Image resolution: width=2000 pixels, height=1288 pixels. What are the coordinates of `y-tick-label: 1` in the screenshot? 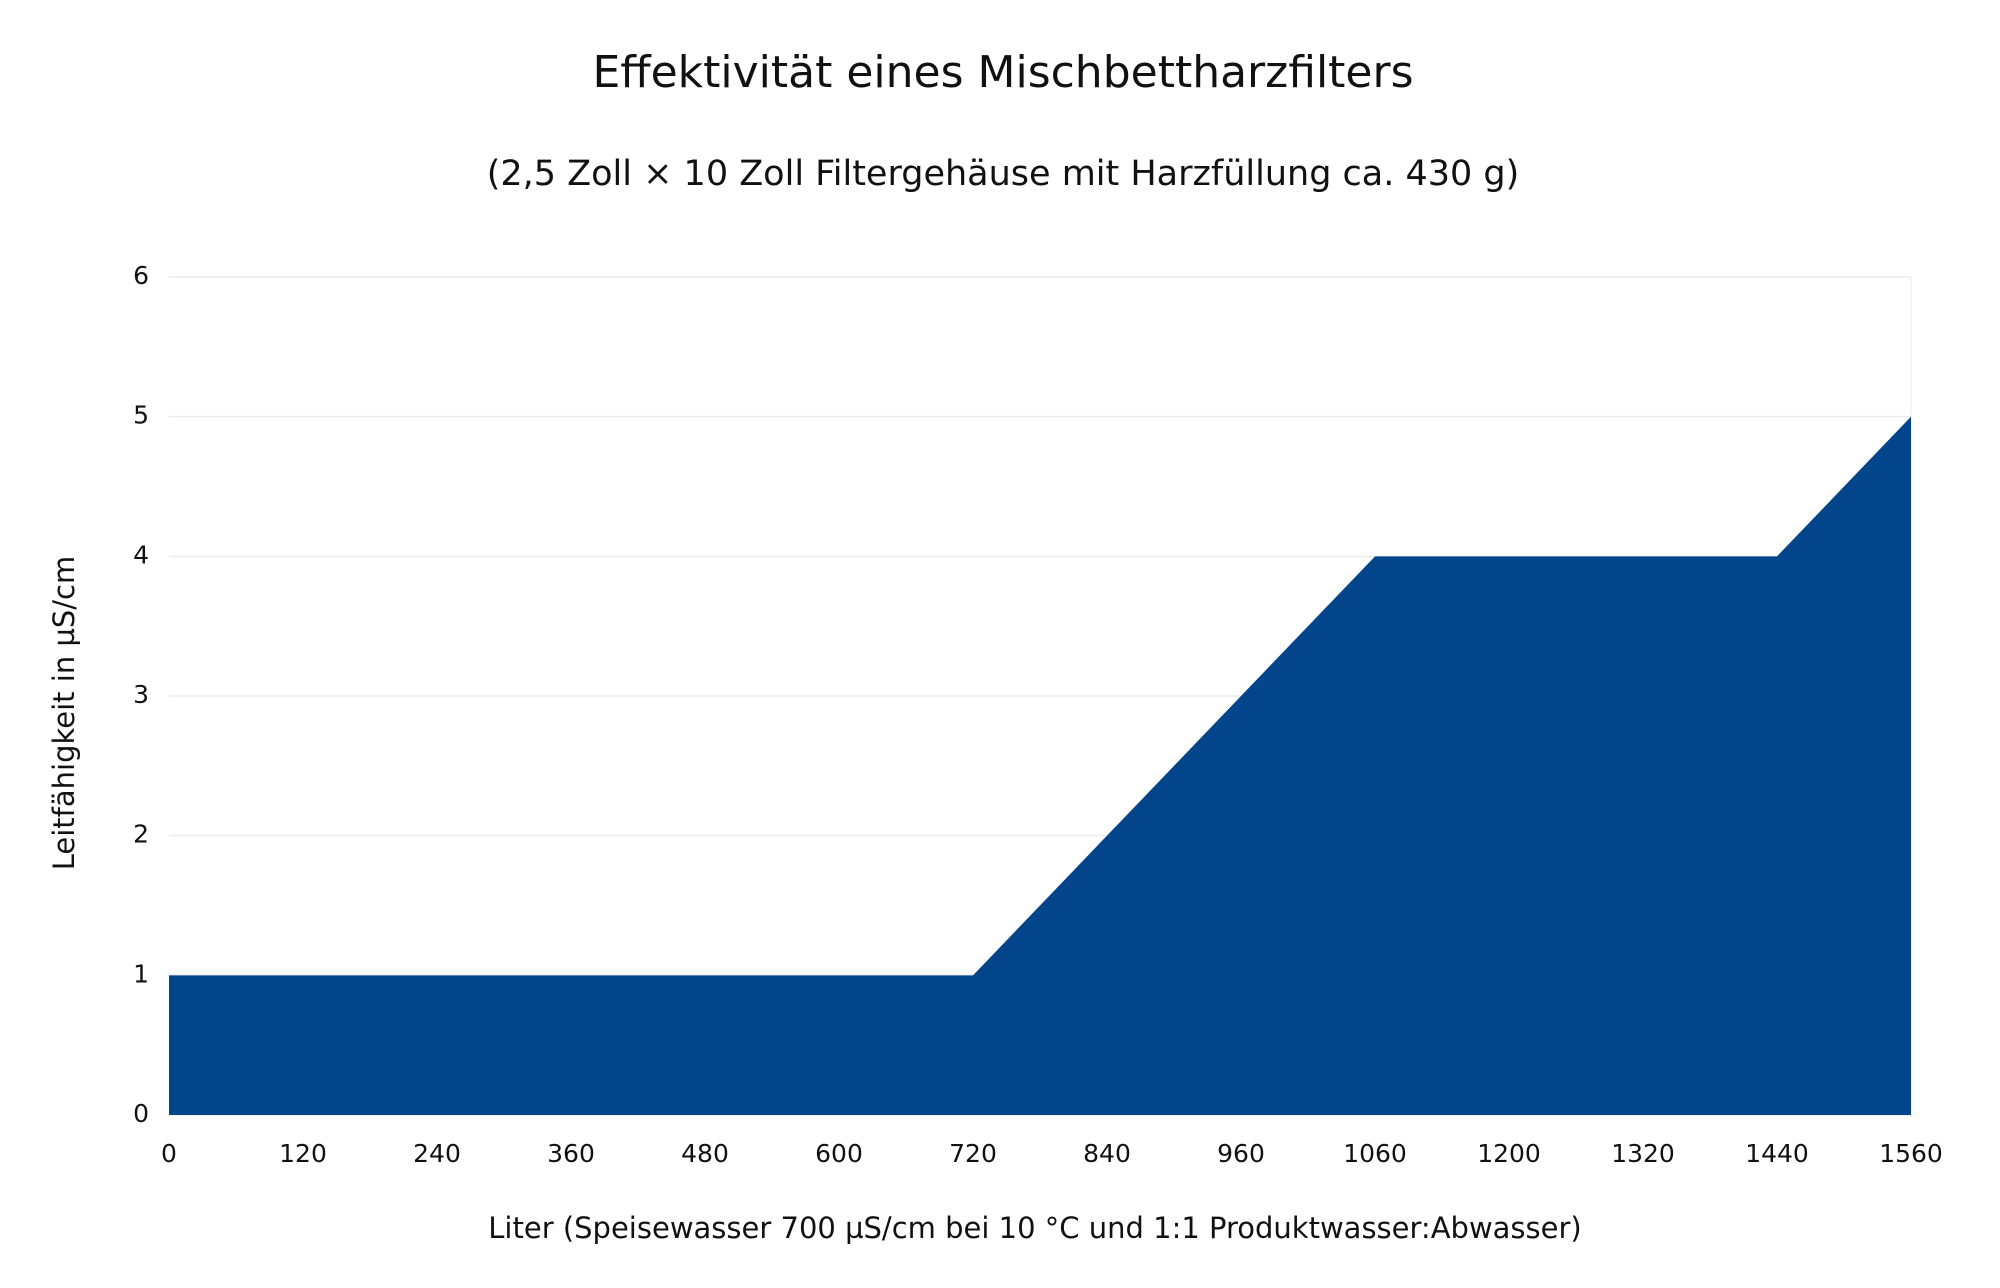 It's located at (141, 973).